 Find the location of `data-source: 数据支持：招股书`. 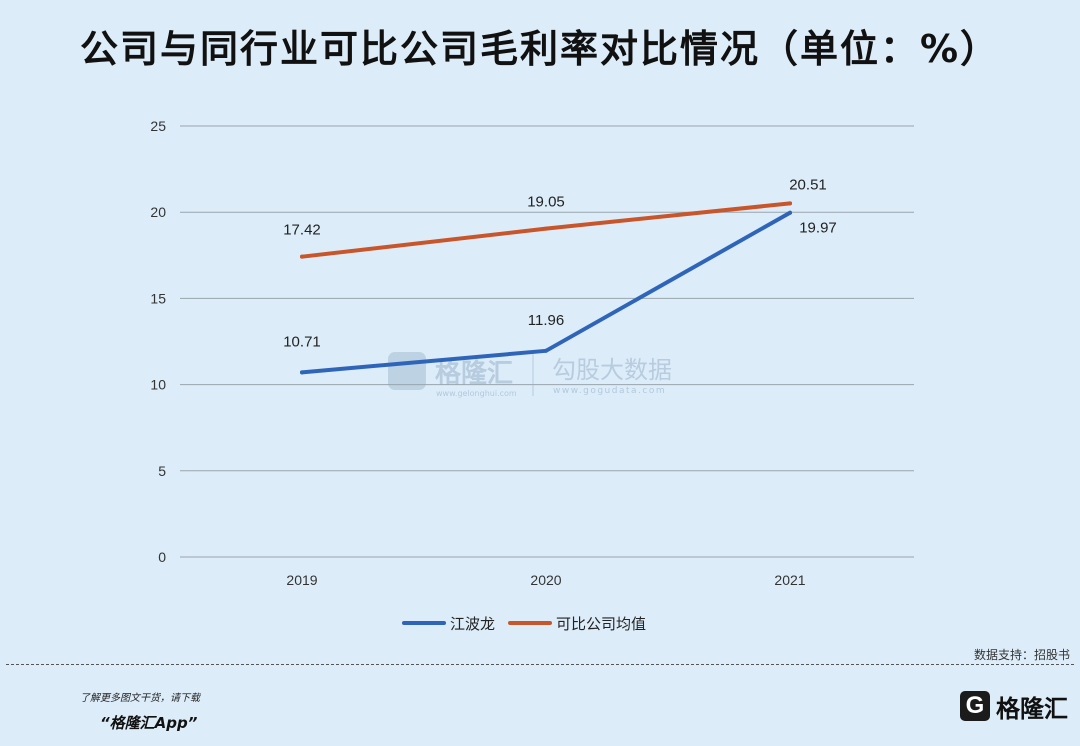

data-source: 数据支持：招股书 is located at coordinates (1021, 655).